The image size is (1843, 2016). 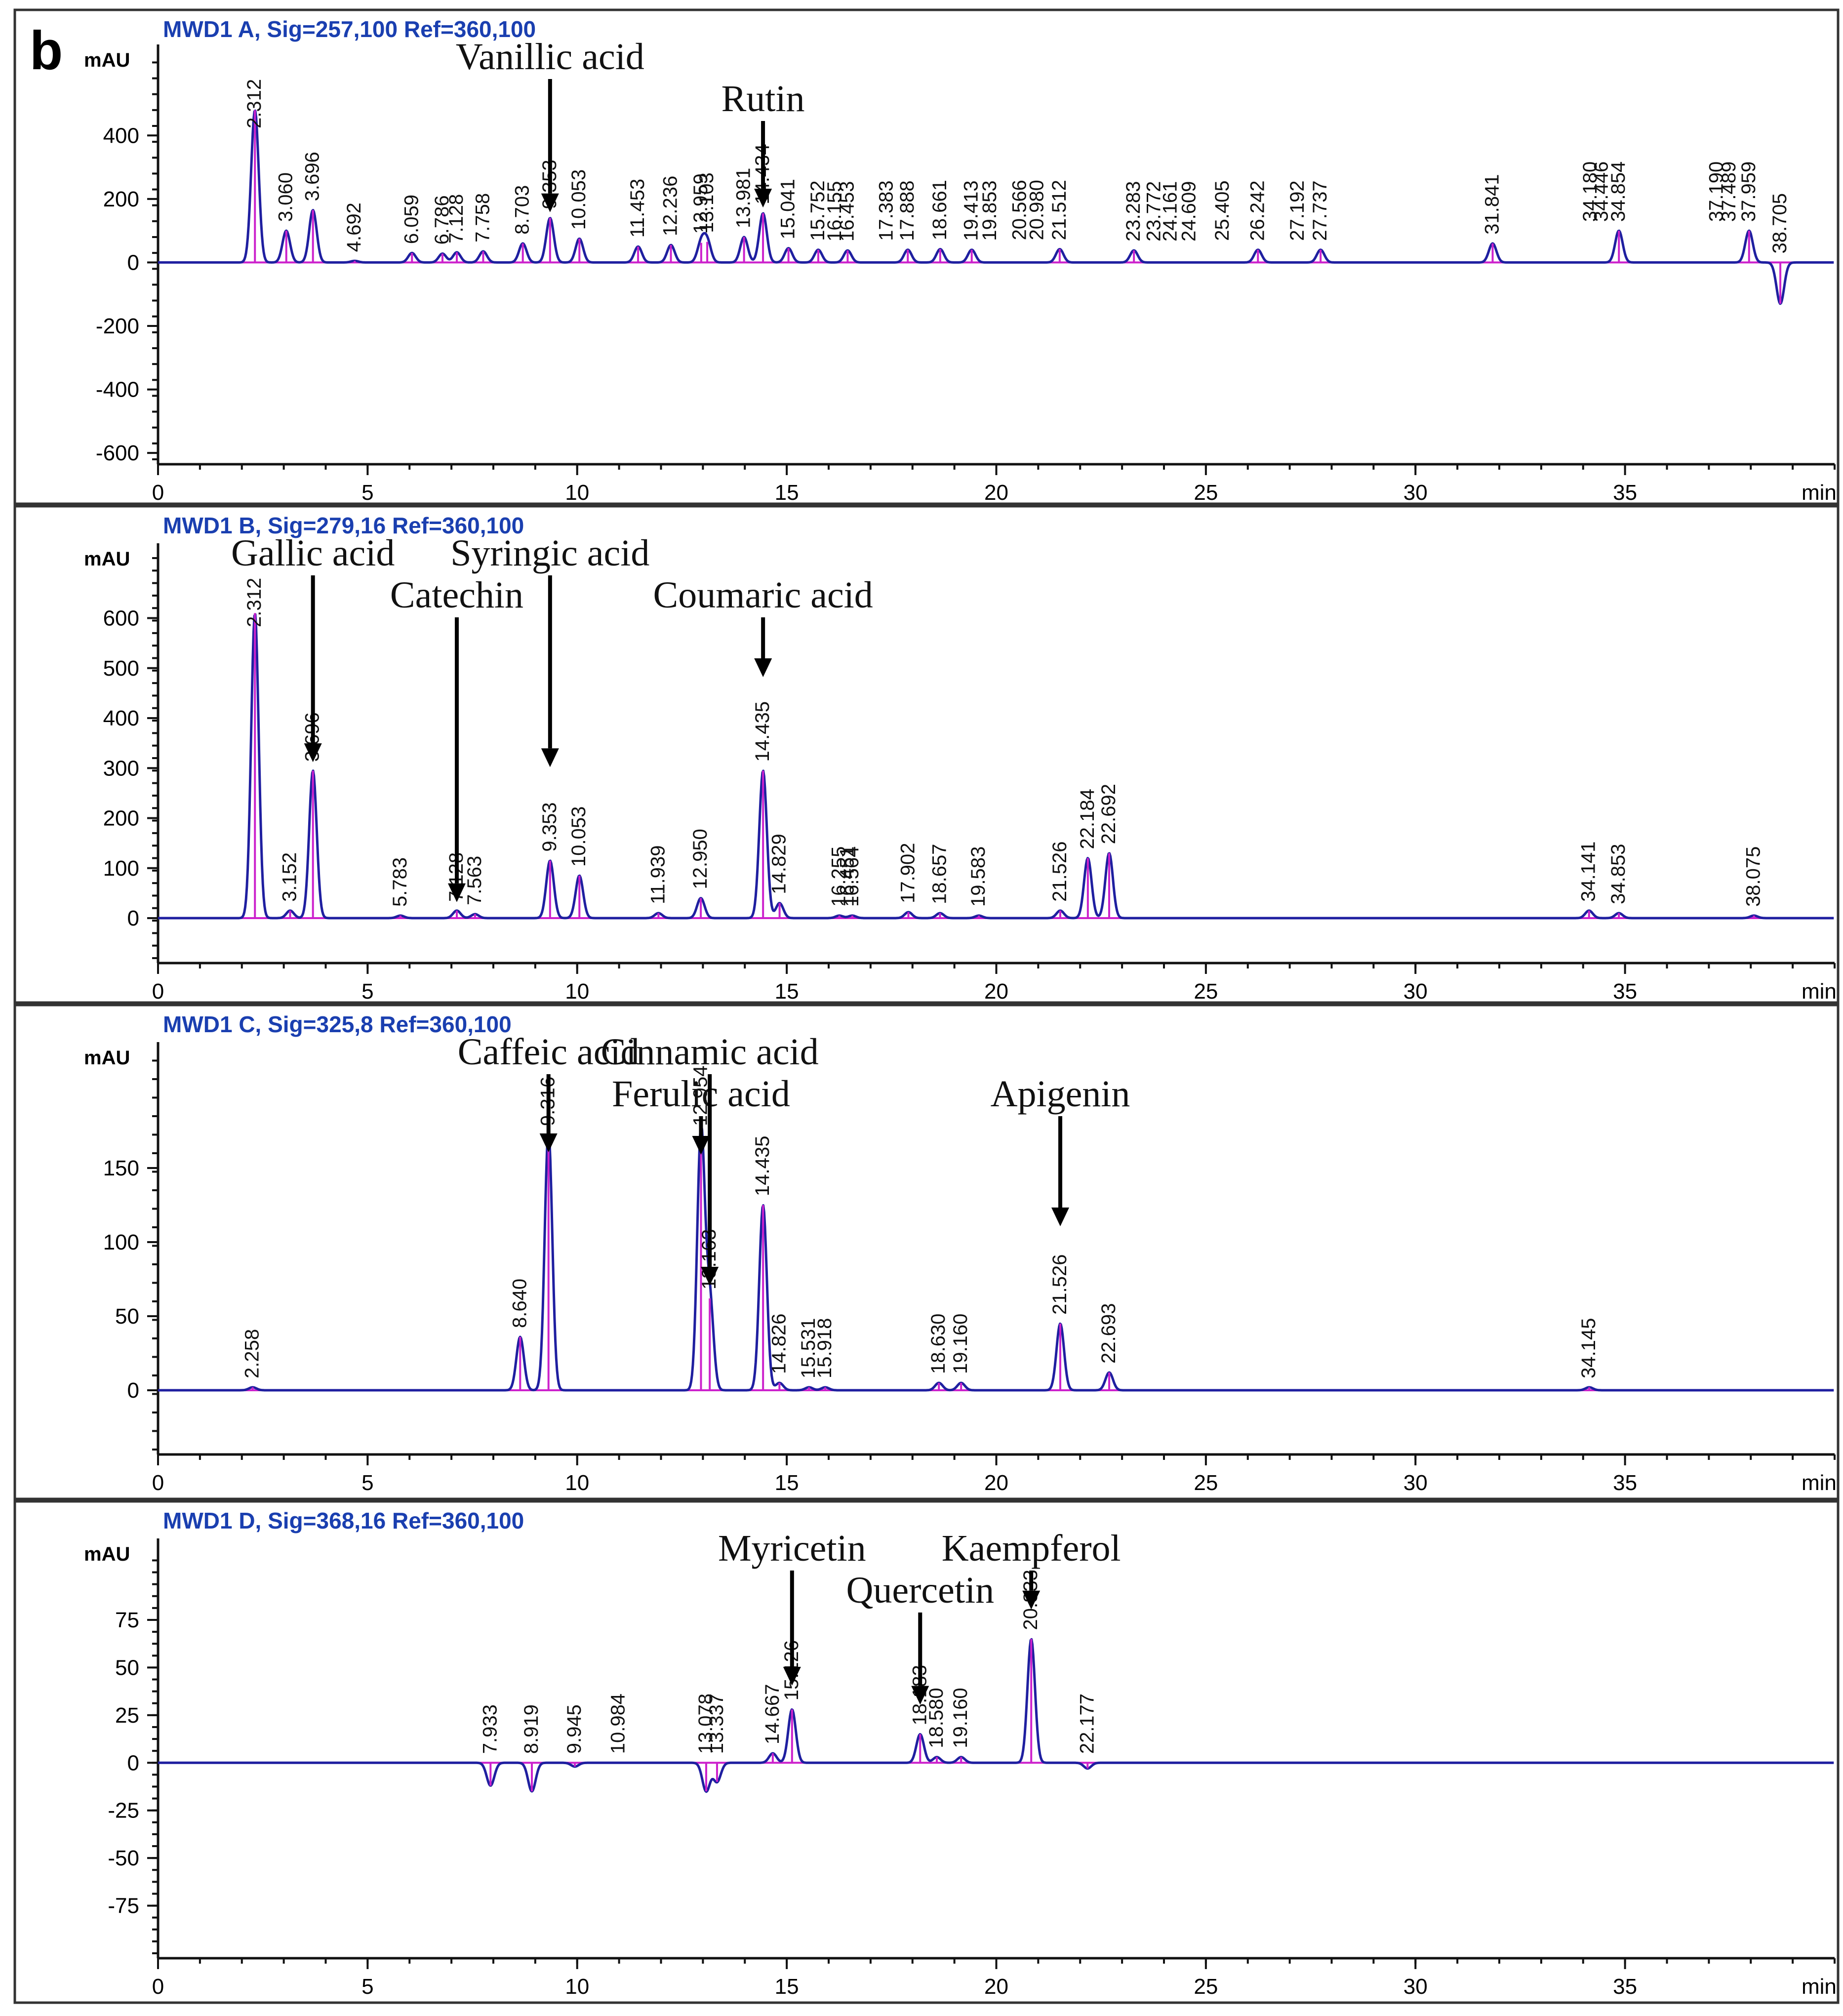 What do you see at coordinates (940, 210) in the screenshot?
I see `peak-rt-label: 18.661` at bounding box center [940, 210].